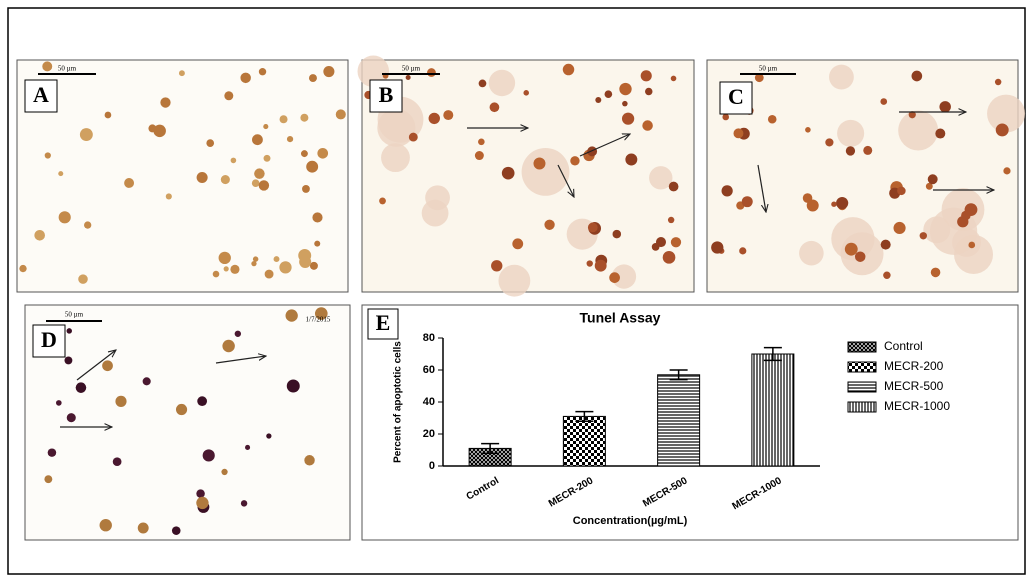 The height and width of the screenshot is (582, 1033). What do you see at coordinates (429, 370) in the screenshot?
I see `y-tick-label: 60` at bounding box center [429, 370].